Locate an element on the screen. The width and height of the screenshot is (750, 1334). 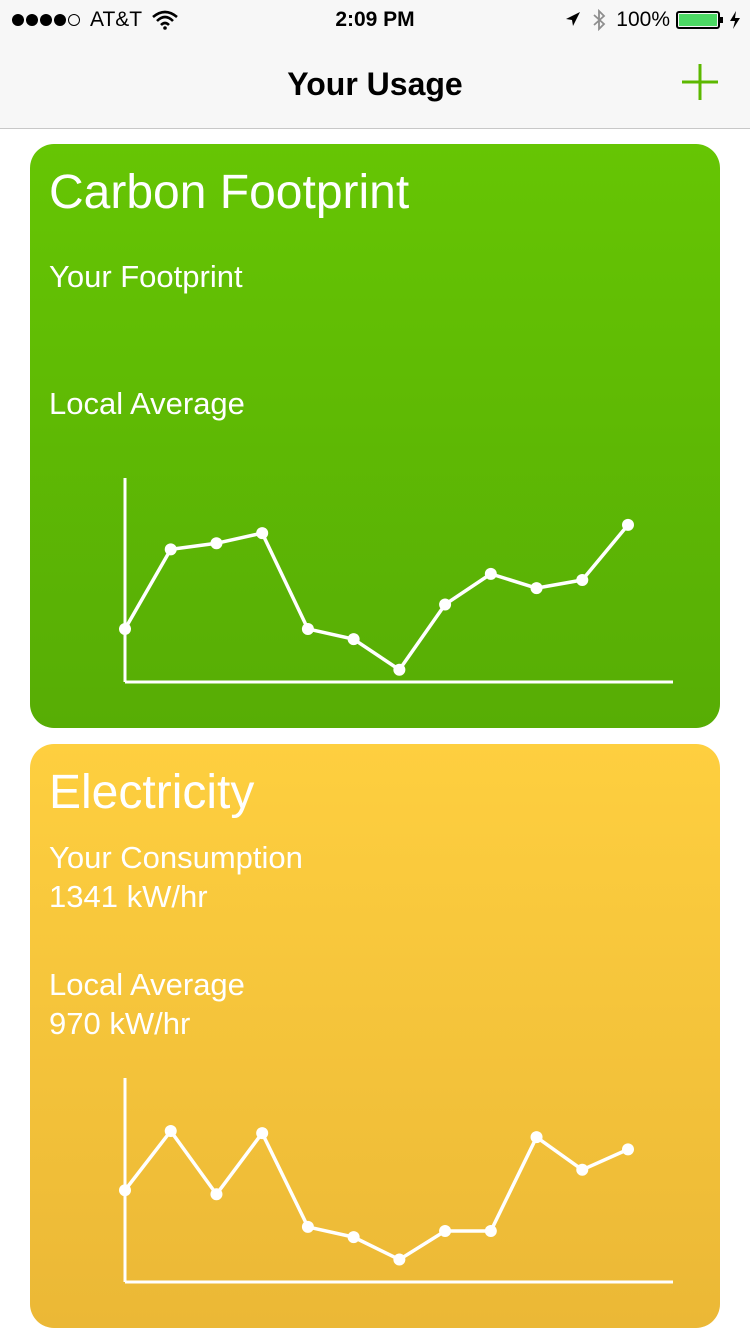
carrier-name: AT&T is located at coordinates (116, 19).